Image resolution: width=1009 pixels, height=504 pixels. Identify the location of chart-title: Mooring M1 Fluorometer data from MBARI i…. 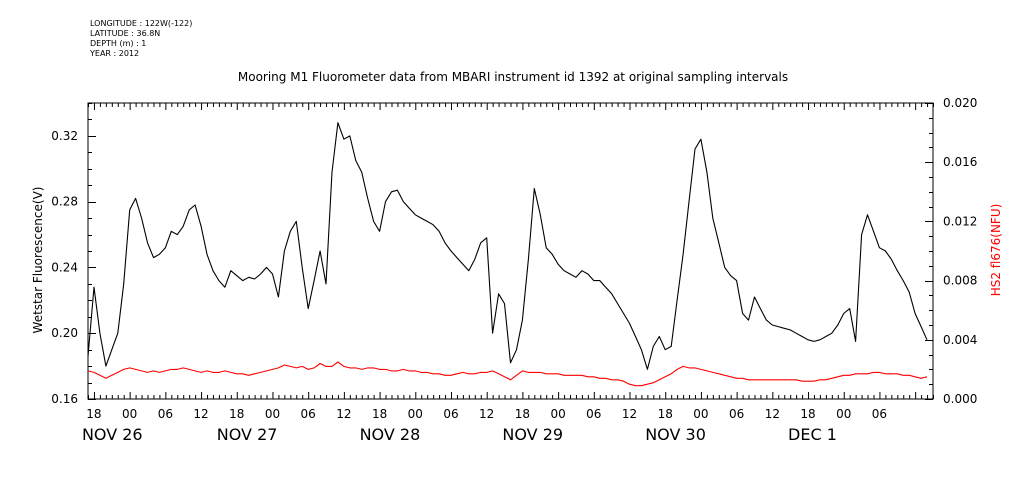
(513, 77).